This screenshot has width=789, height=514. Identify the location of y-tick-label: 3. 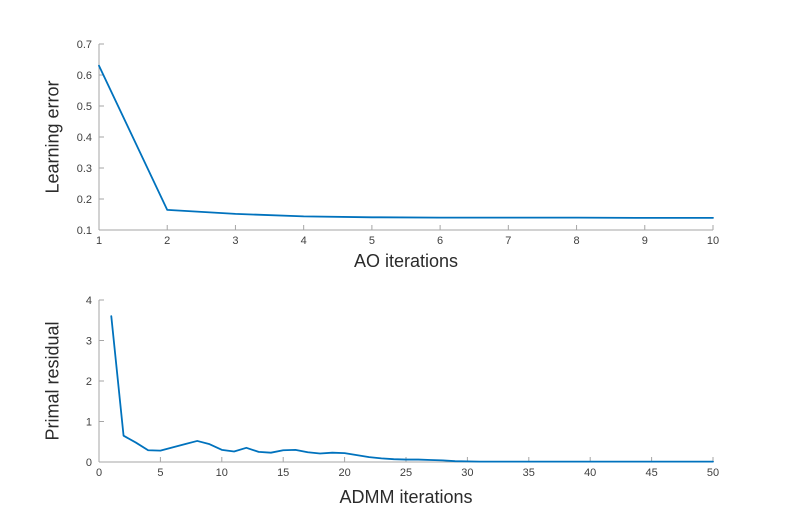
(89, 342).